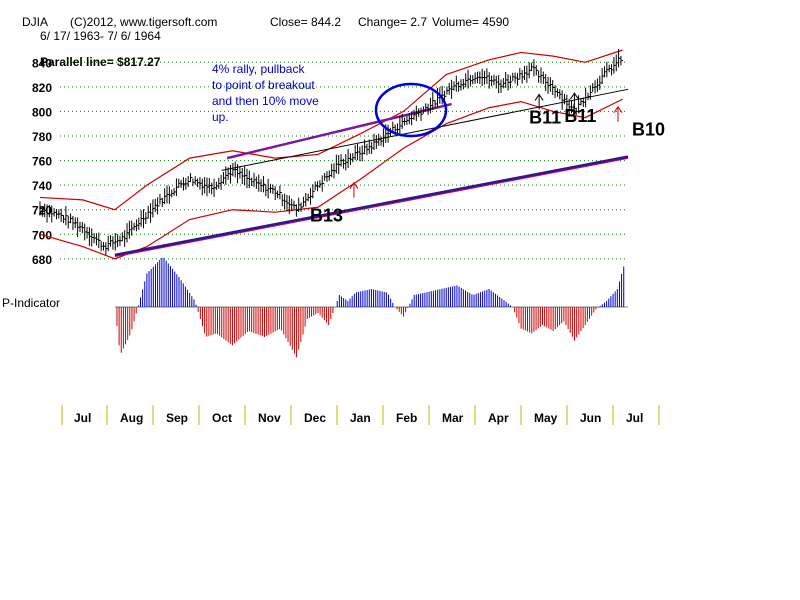  Describe the element at coordinates (31, 303) in the screenshot. I see `indicator-label: P-Indicator` at that location.